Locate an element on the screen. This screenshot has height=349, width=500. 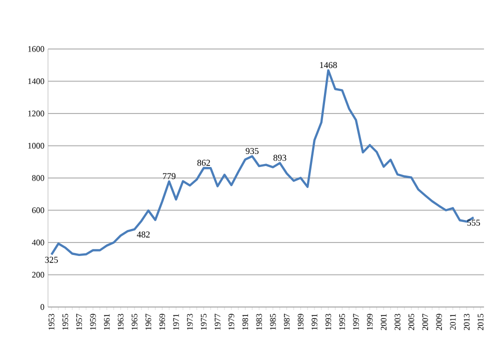
data-label: 555 is located at coordinates (473, 223).